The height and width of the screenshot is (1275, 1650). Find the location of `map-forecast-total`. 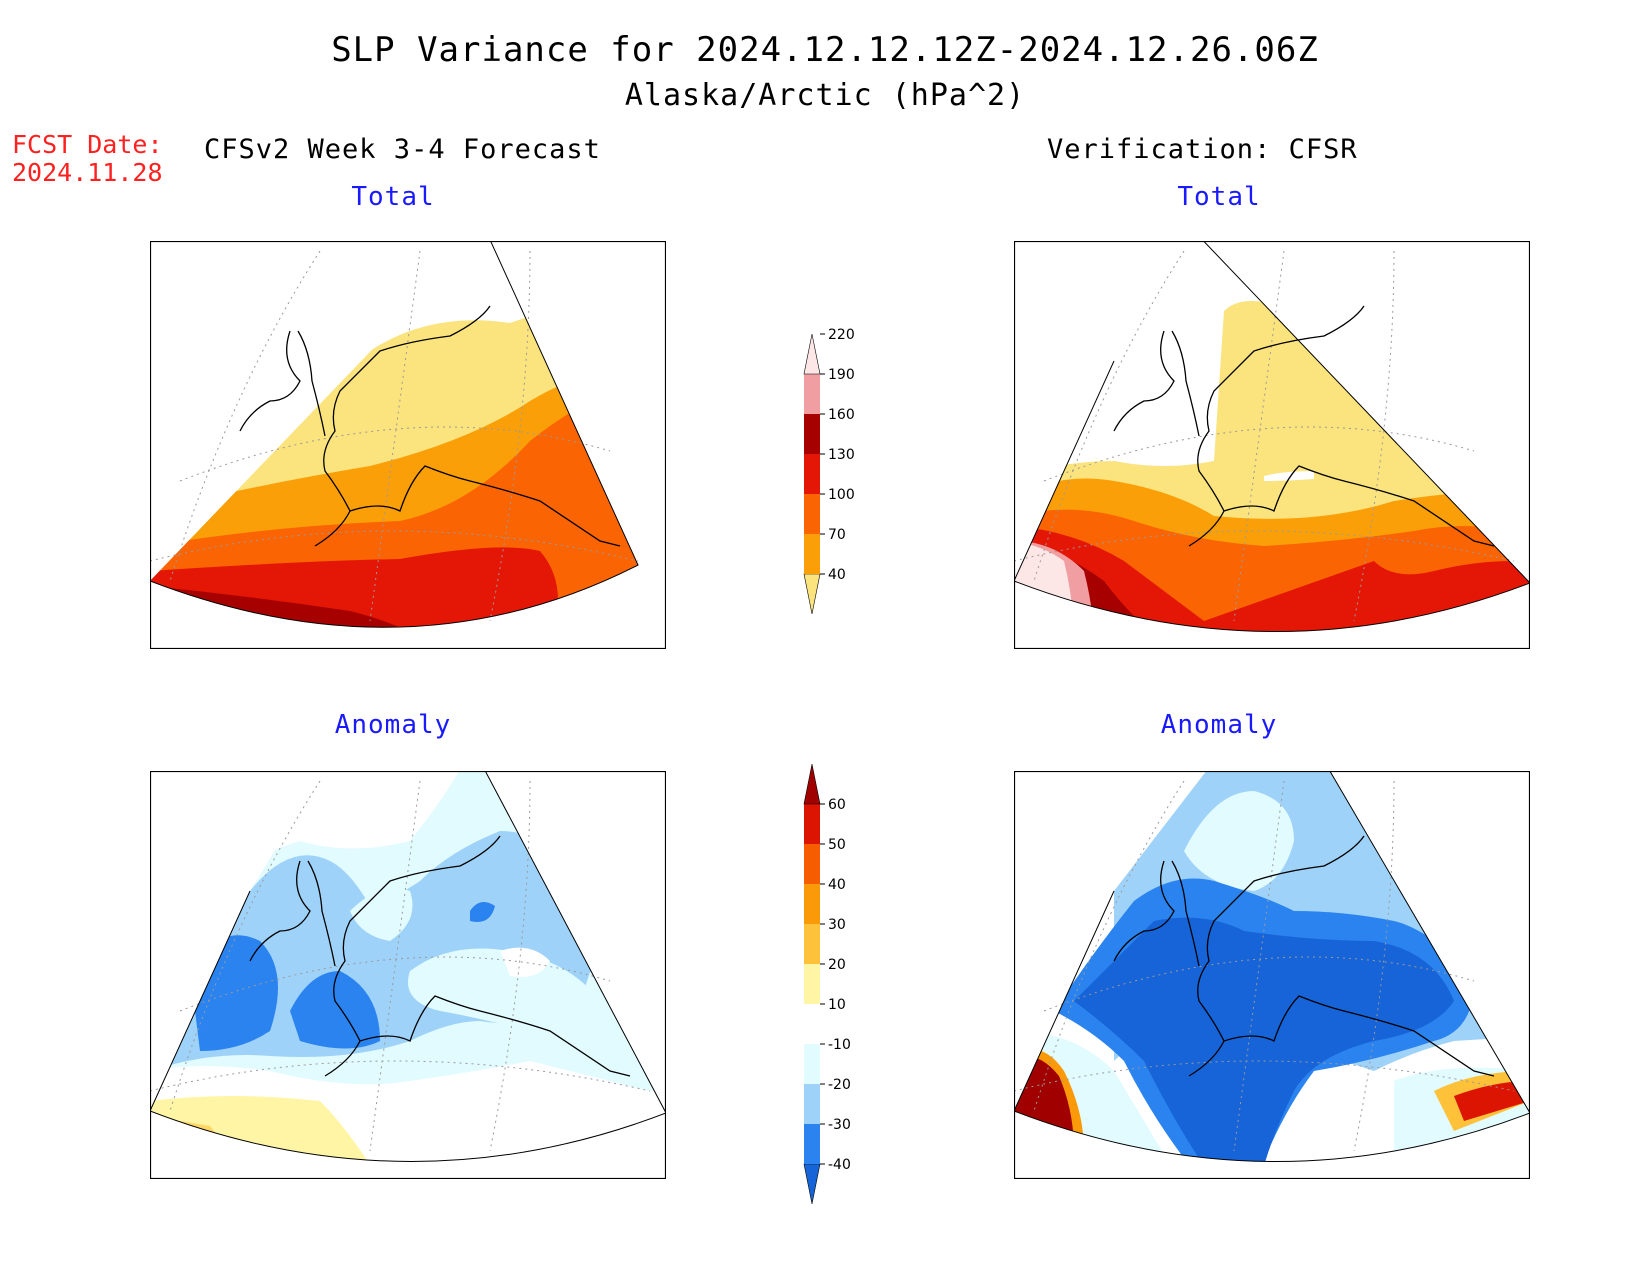

map-forecast-total is located at coordinates (408, 445).